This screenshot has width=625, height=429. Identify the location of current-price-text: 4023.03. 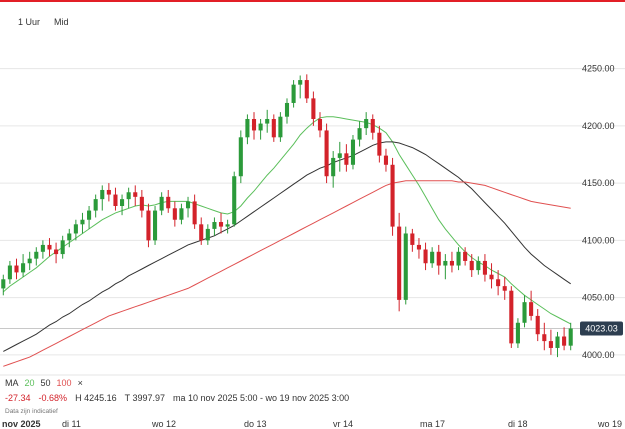
(601, 328).